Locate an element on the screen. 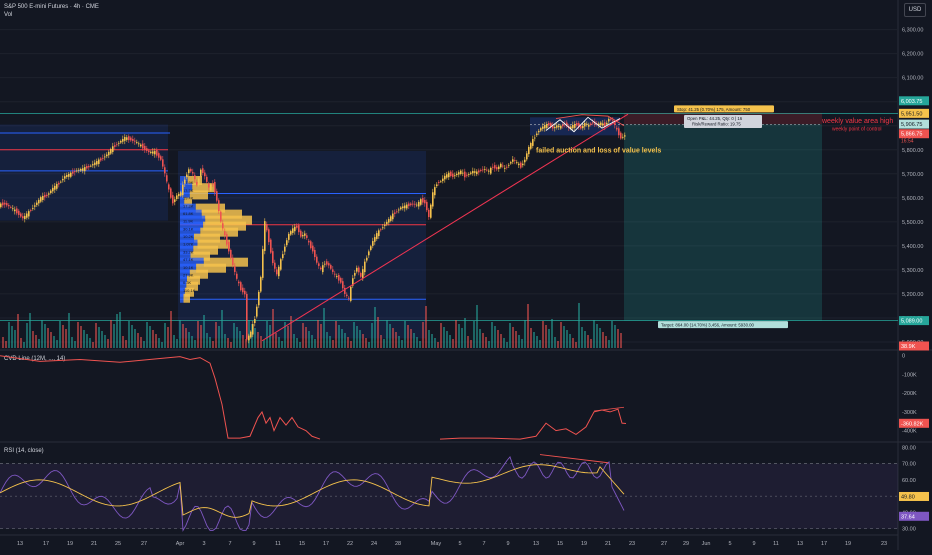 The width and height of the screenshot is (932, 555). volume-profile-label: 30.1K is located at coordinates (188, 228).